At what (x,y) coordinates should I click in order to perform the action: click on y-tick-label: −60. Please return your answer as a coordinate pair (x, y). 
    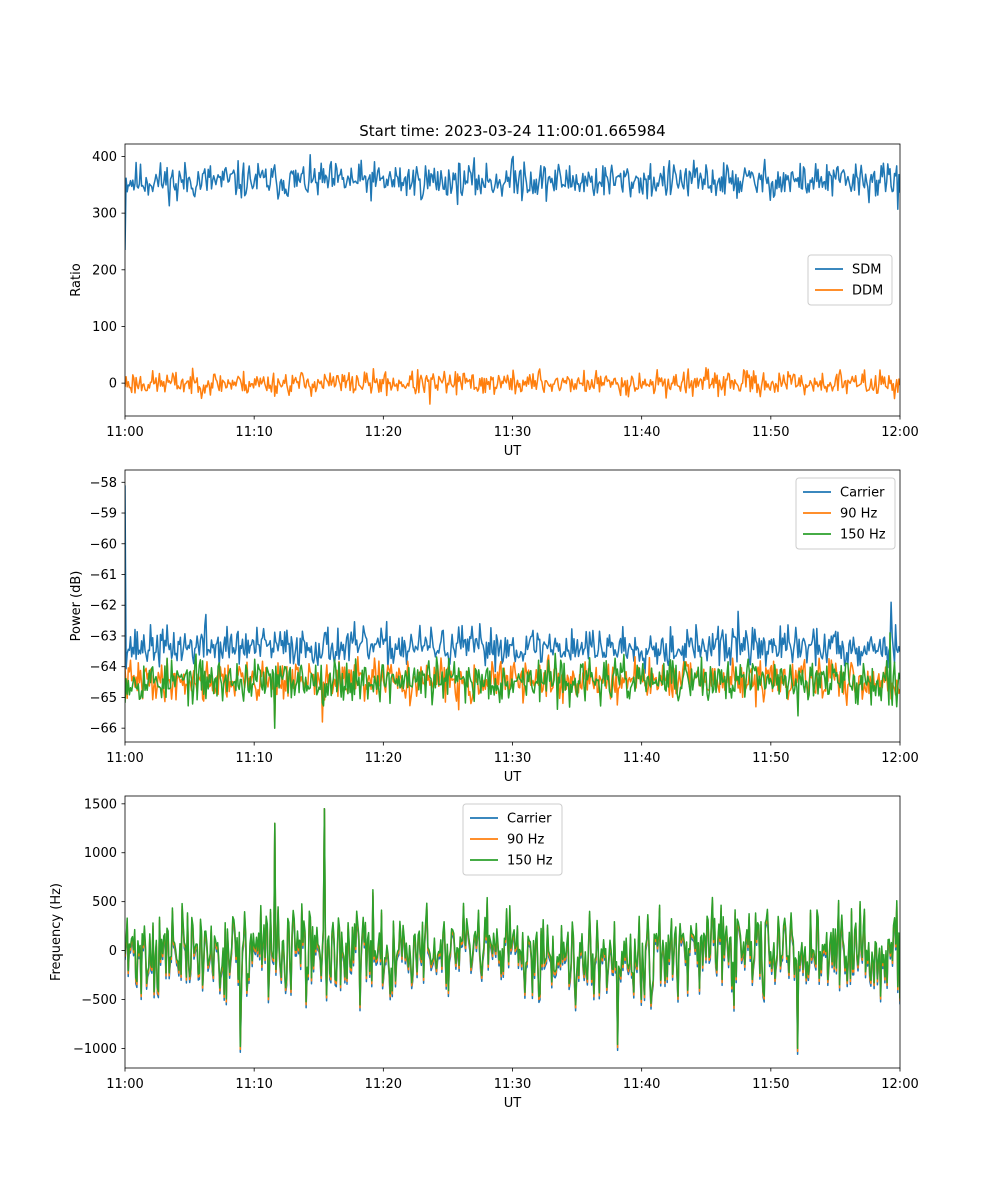
    Looking at the image, I should click on (103, 544).